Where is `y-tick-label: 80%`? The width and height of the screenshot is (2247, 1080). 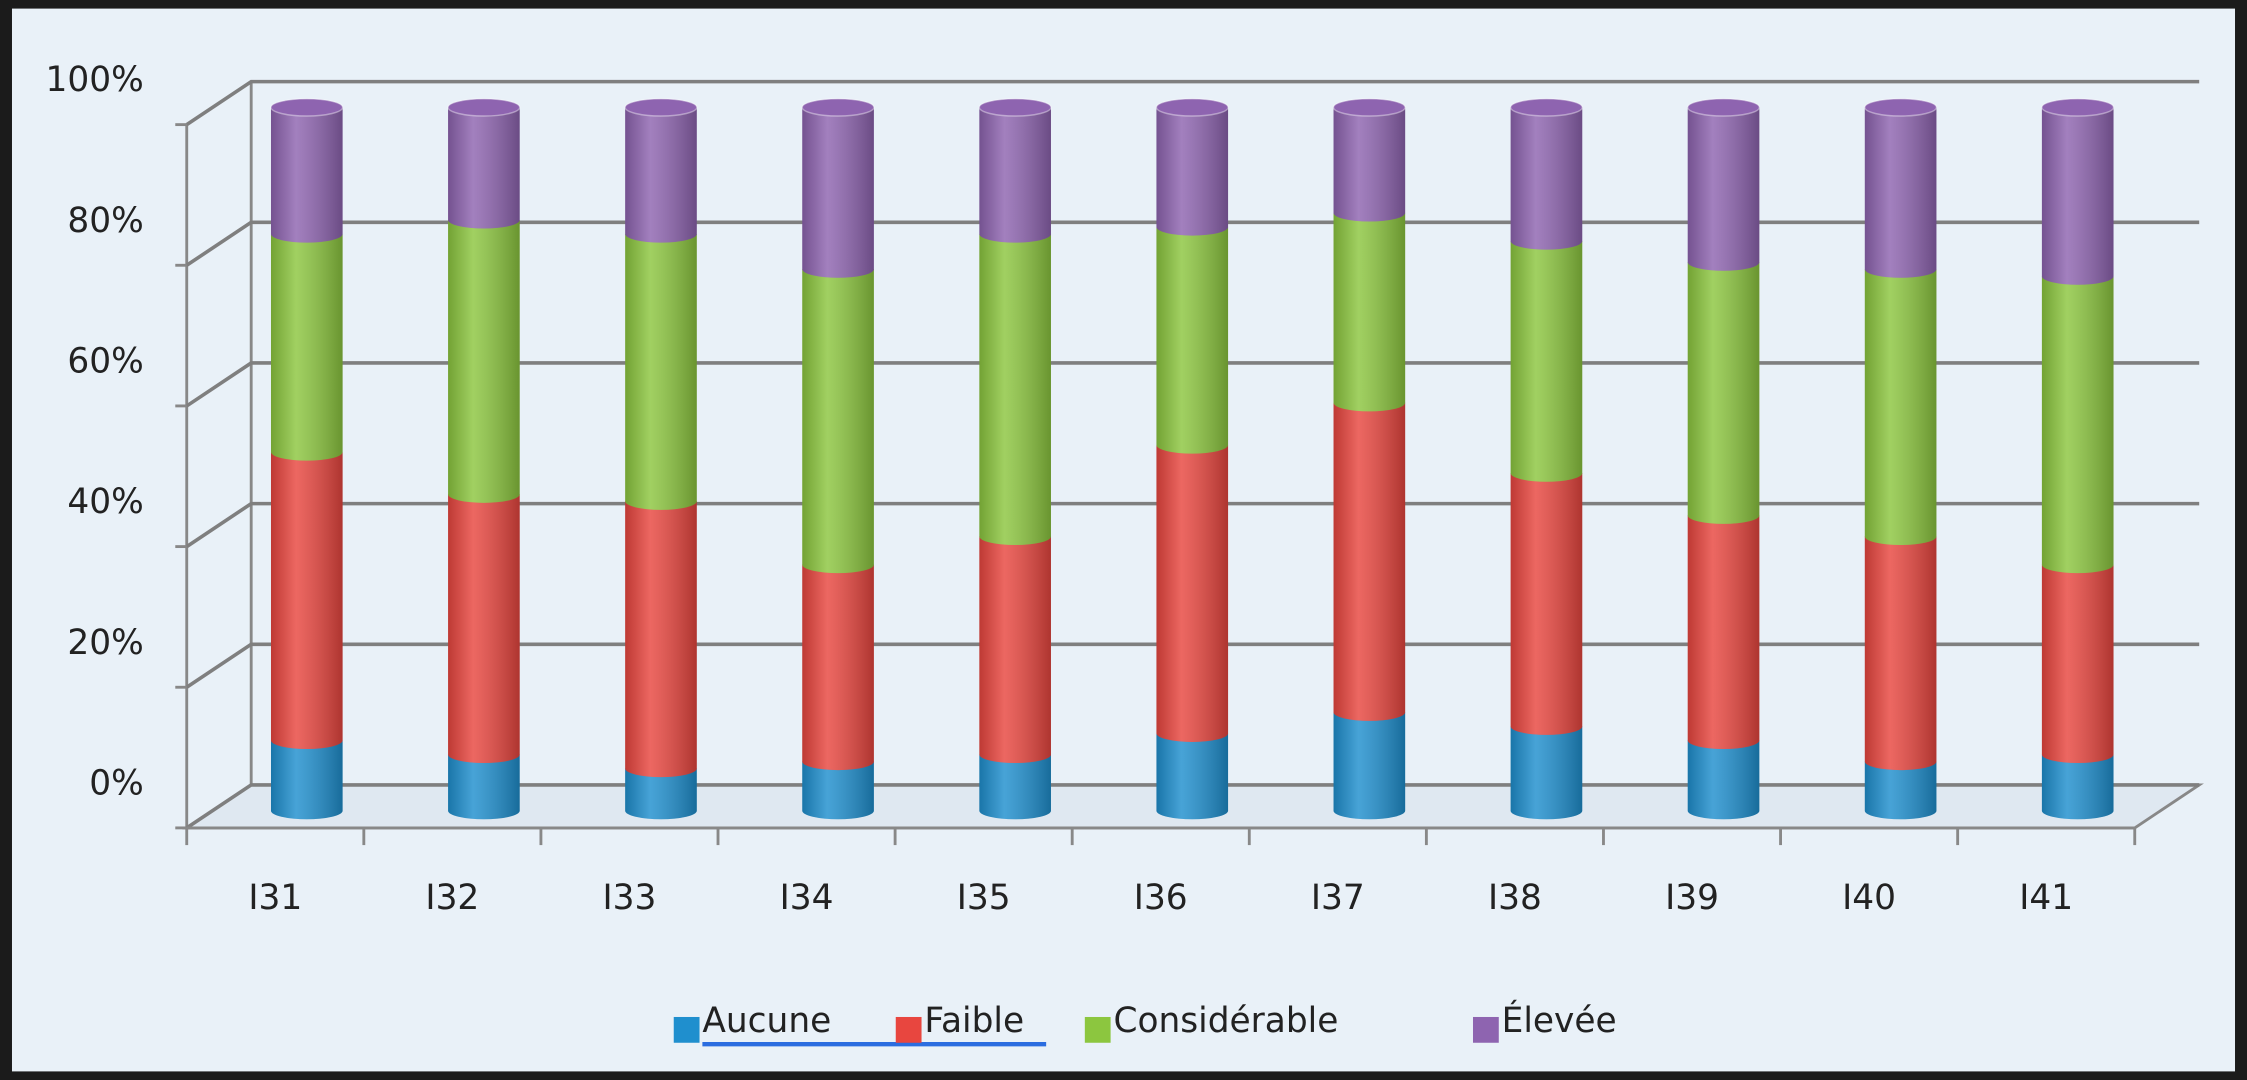 y-tick-label: 80% is located at coordinates (105, 221).